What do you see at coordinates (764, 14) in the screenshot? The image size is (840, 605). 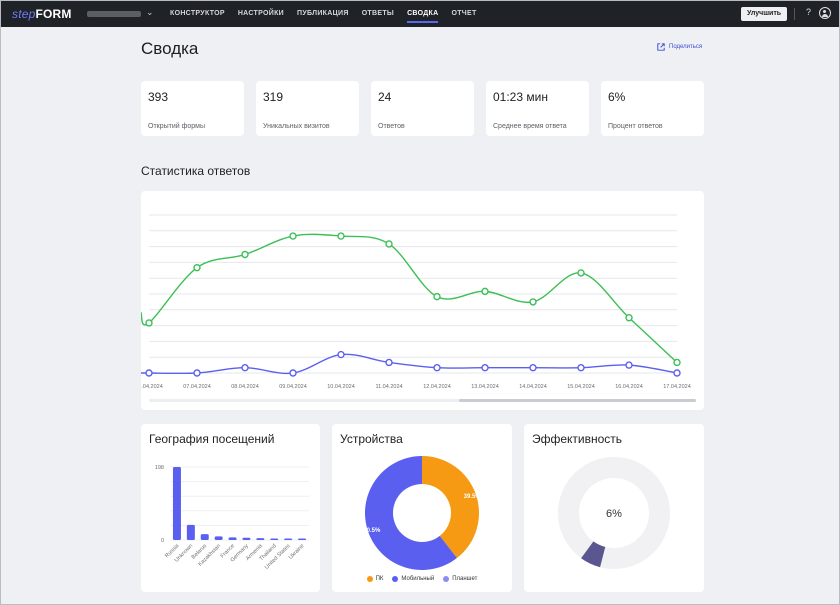 I see `upgrade-button: Улучшить` at bounding box center [764, 14].